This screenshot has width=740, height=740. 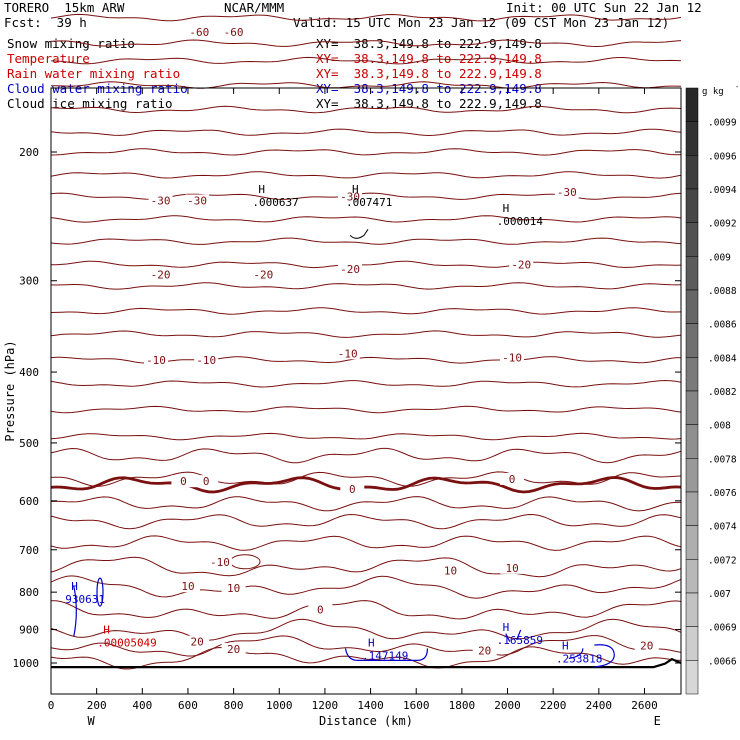 What do you see at coordinates (722, 459) in the screenshot?
I see `colorbar-label: .0078` at bounding box center [722, 459].